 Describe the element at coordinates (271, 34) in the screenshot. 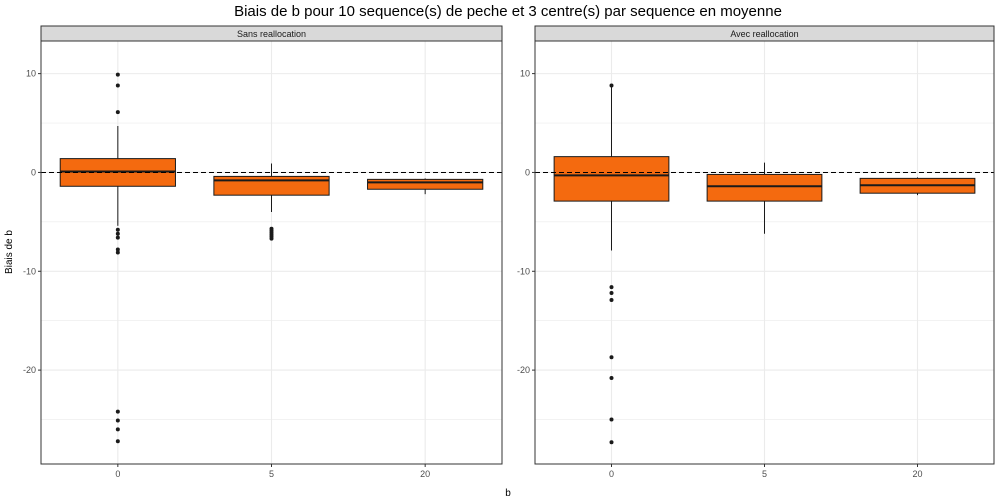

I see `panel-strip-label: Sans reallocation` at that location.